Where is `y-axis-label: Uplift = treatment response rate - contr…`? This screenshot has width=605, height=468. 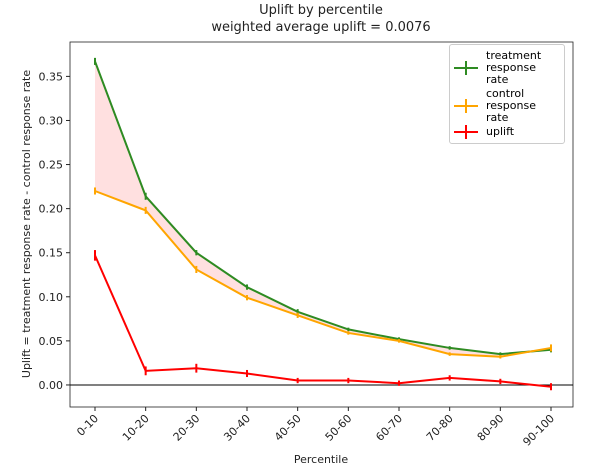
y-axis-label: Uplift = treatment response rate - contr… is located at coordinates (26, 224).